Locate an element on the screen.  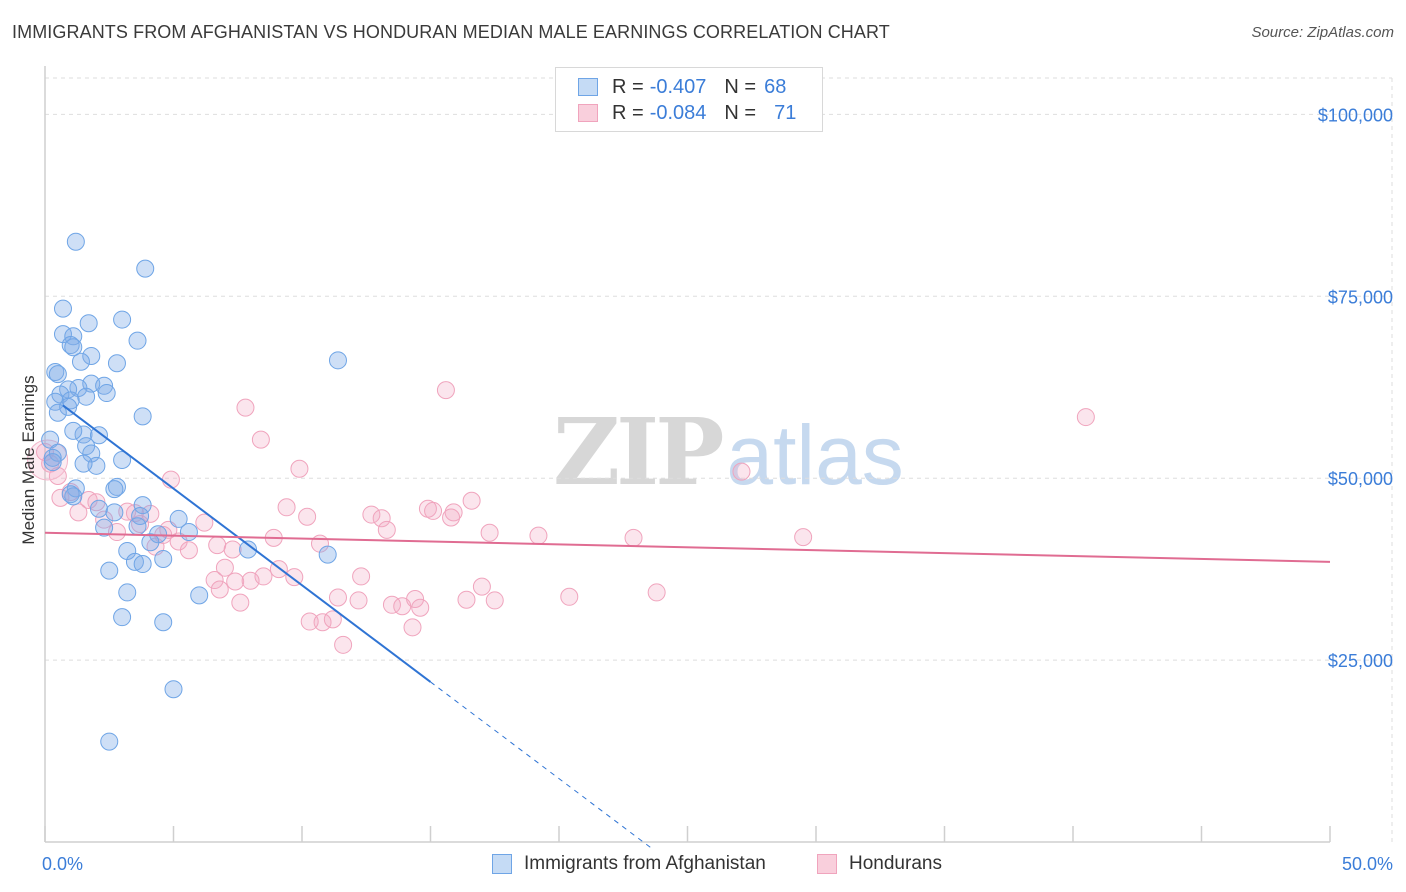
bottom-legend-swatch-blue is located at coordinates (502, 864).